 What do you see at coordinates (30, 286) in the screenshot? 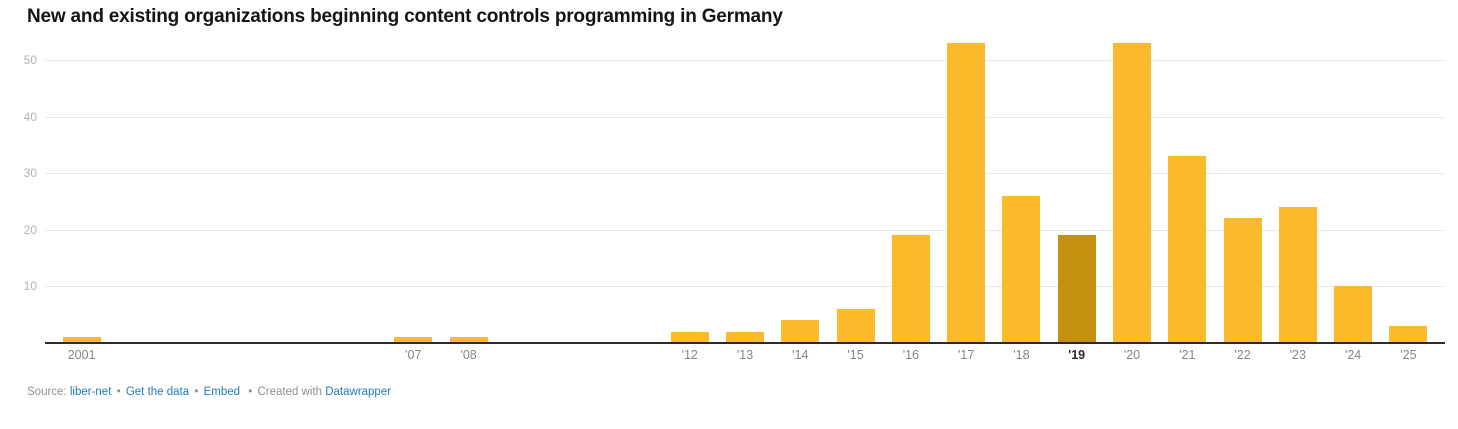
I see `y-tick-label-10: 10` at bounding box center [30, 286].